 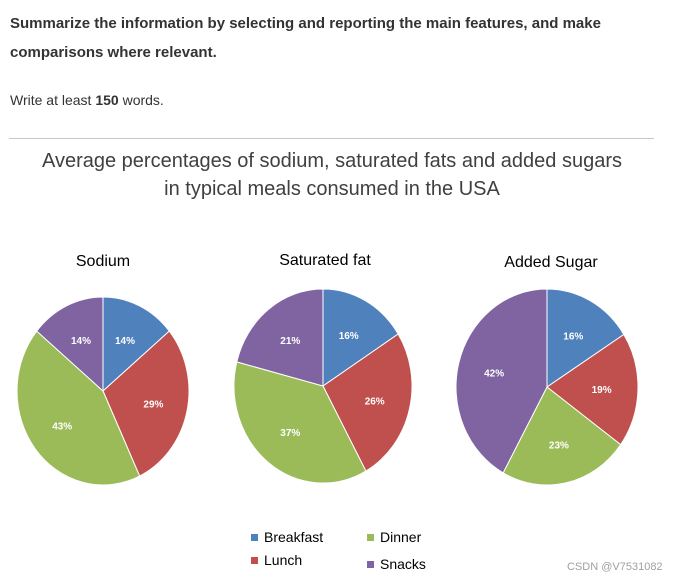 I want to click on slice-added-sugar-lunch, so click(x=592, y=389).